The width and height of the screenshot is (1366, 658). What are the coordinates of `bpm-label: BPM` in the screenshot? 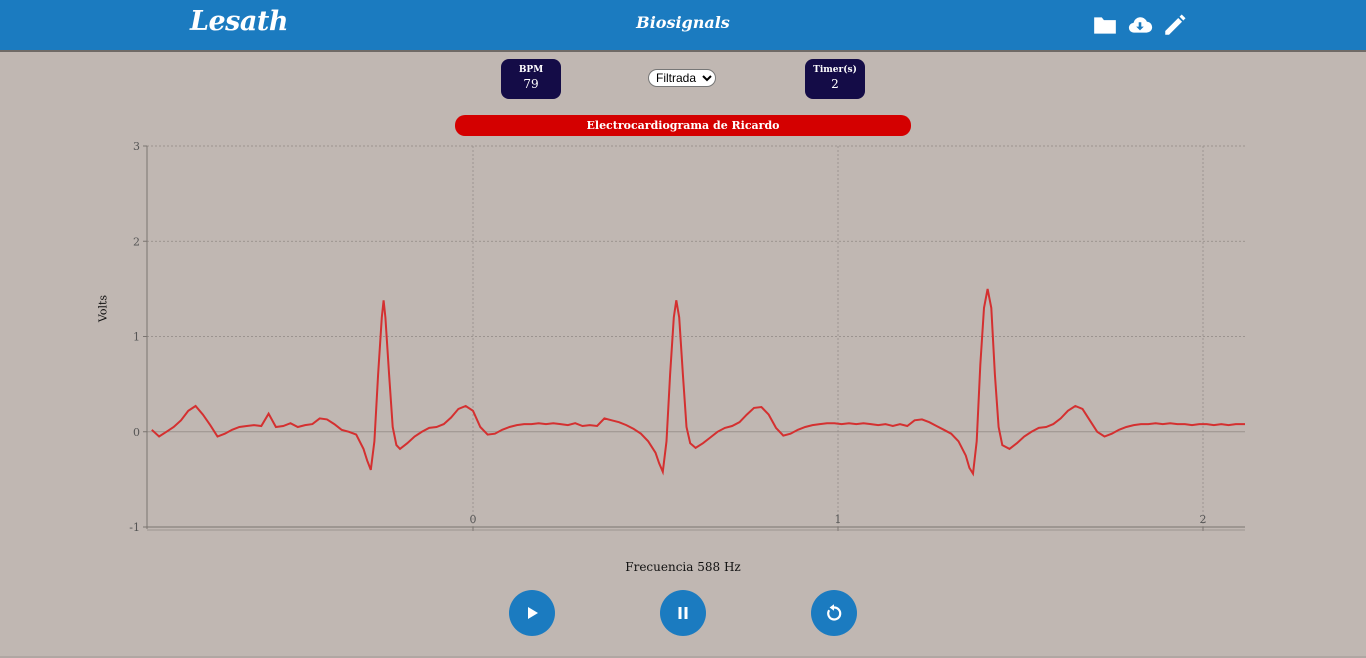 It's located at (531, 70).